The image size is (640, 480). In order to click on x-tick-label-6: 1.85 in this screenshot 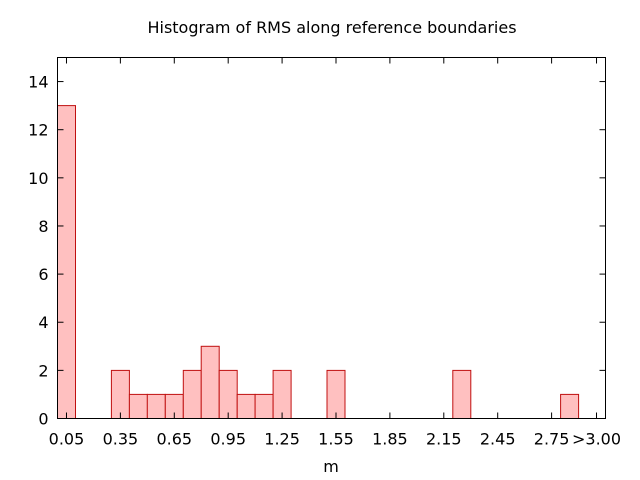, I will do `click(390, 439)`.